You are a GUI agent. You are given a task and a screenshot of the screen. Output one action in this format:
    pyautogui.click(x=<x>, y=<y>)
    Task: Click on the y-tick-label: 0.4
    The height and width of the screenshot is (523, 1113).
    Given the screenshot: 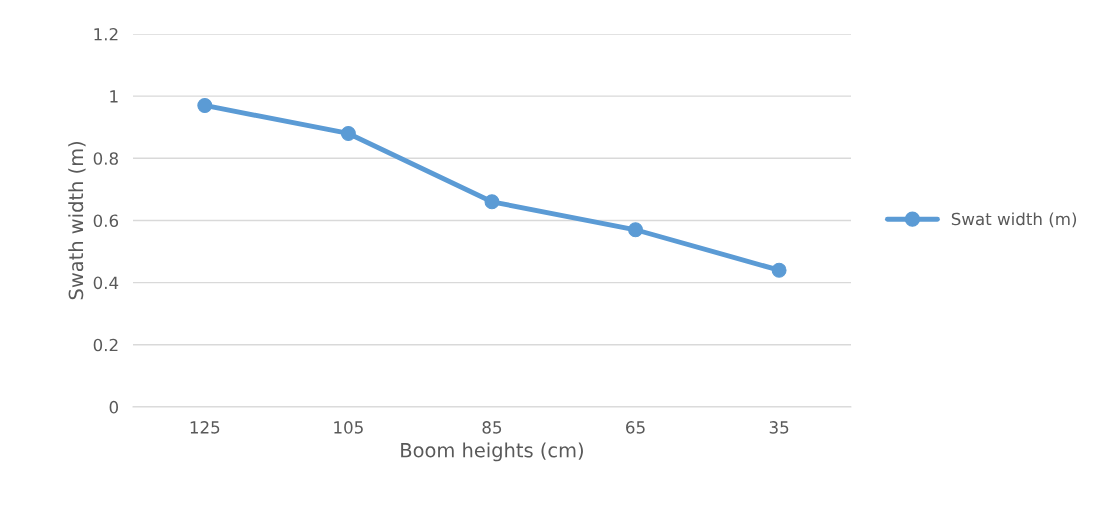 What is the action you would take?
    pyautogui.click(x=106, y=283)
    